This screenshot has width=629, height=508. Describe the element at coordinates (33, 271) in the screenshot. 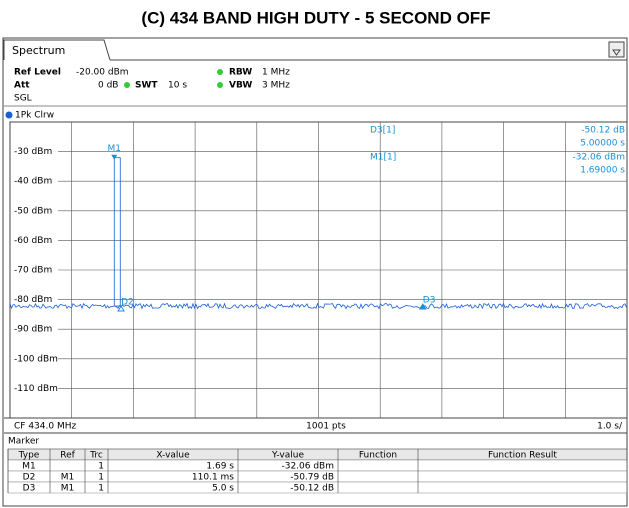

I see `y-tick-label: -70 dBm` at that location.